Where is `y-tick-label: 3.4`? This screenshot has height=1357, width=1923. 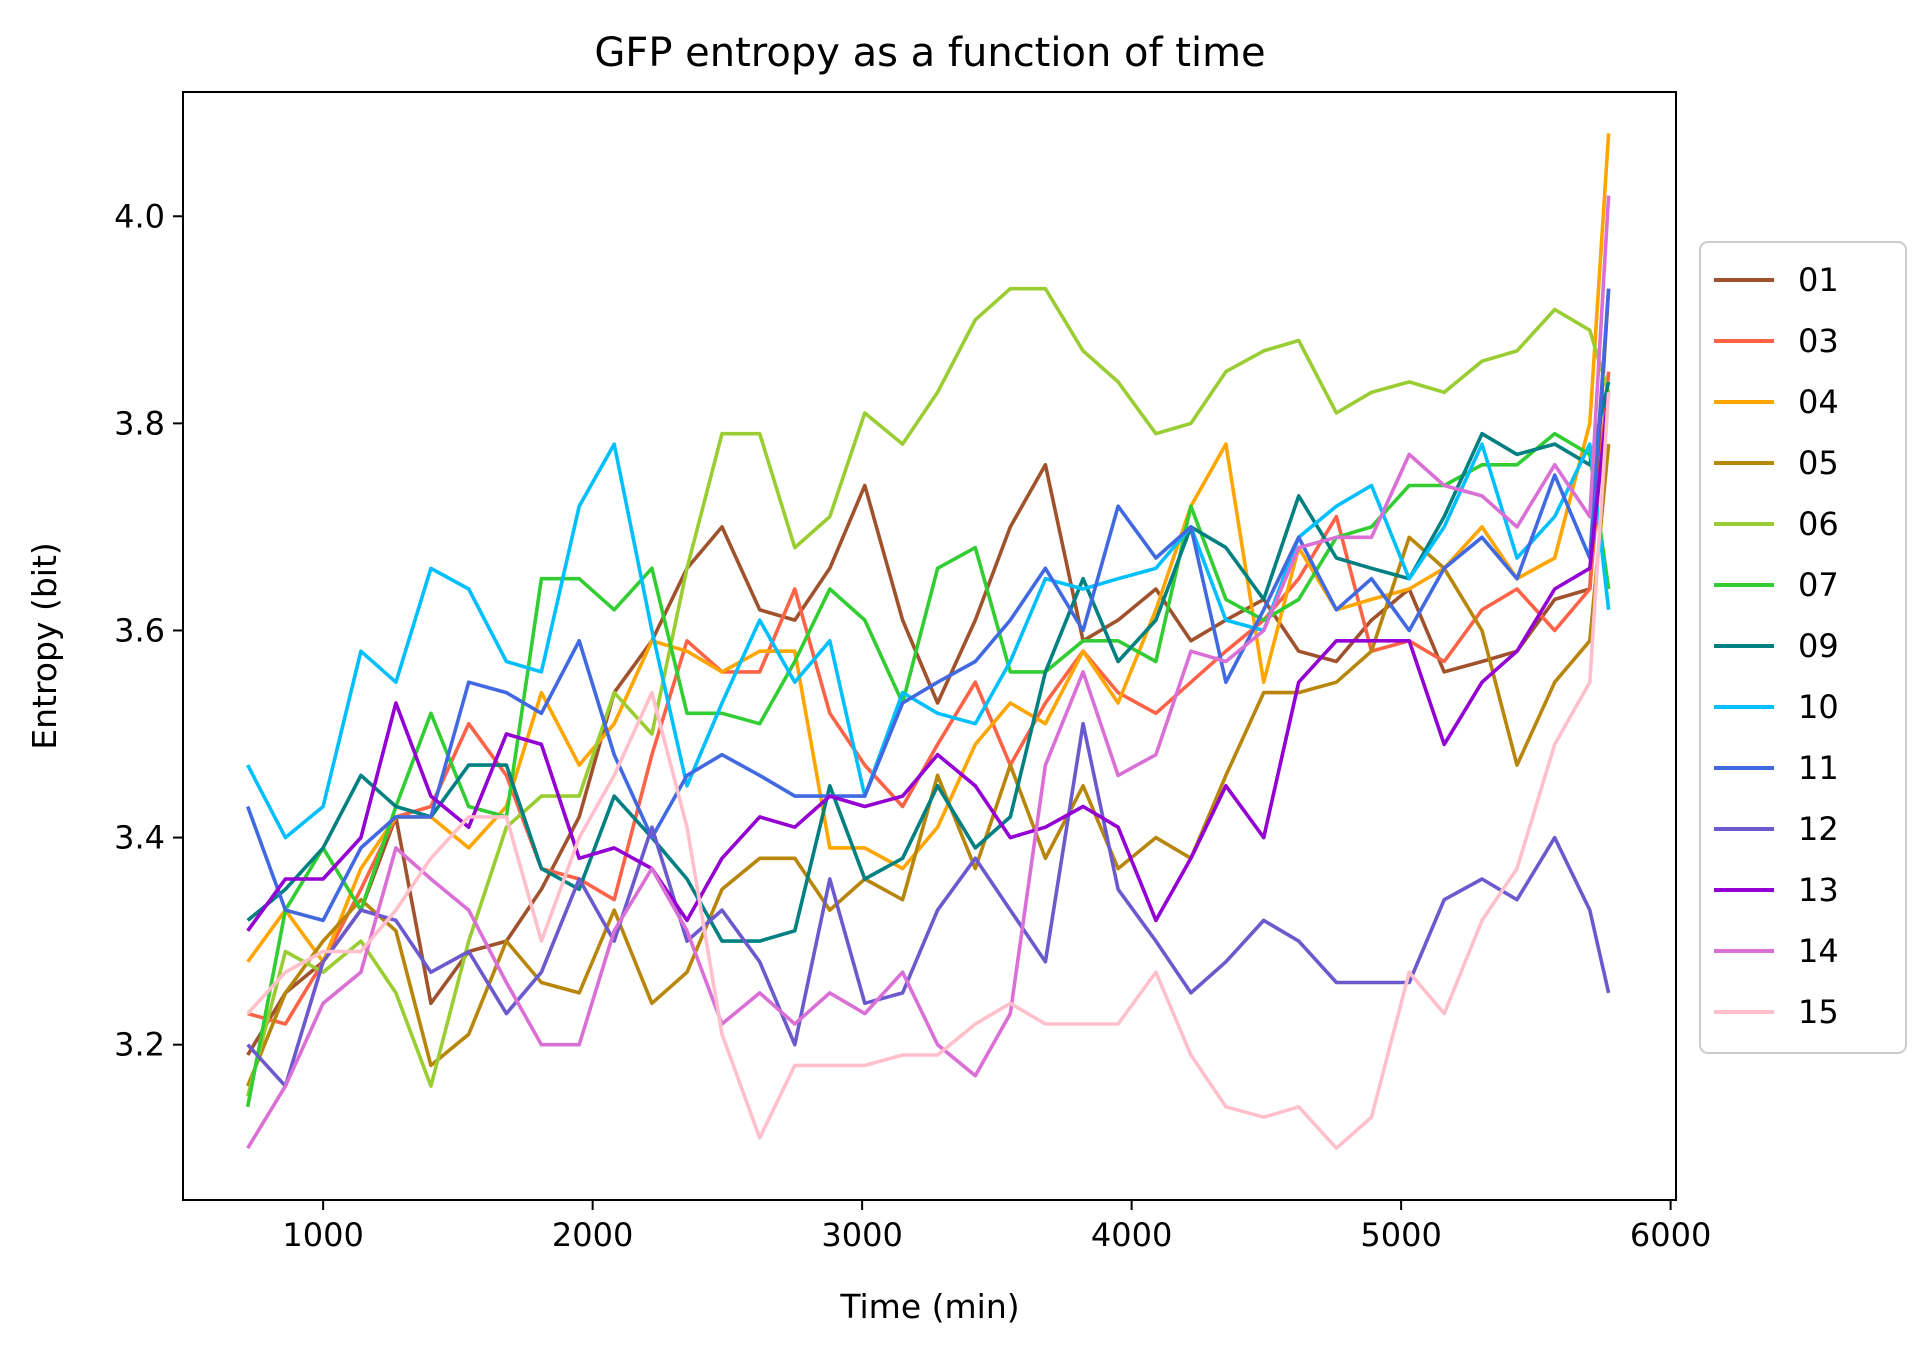
y-tick-label: 3.4 is located at coordinates (139, 838).